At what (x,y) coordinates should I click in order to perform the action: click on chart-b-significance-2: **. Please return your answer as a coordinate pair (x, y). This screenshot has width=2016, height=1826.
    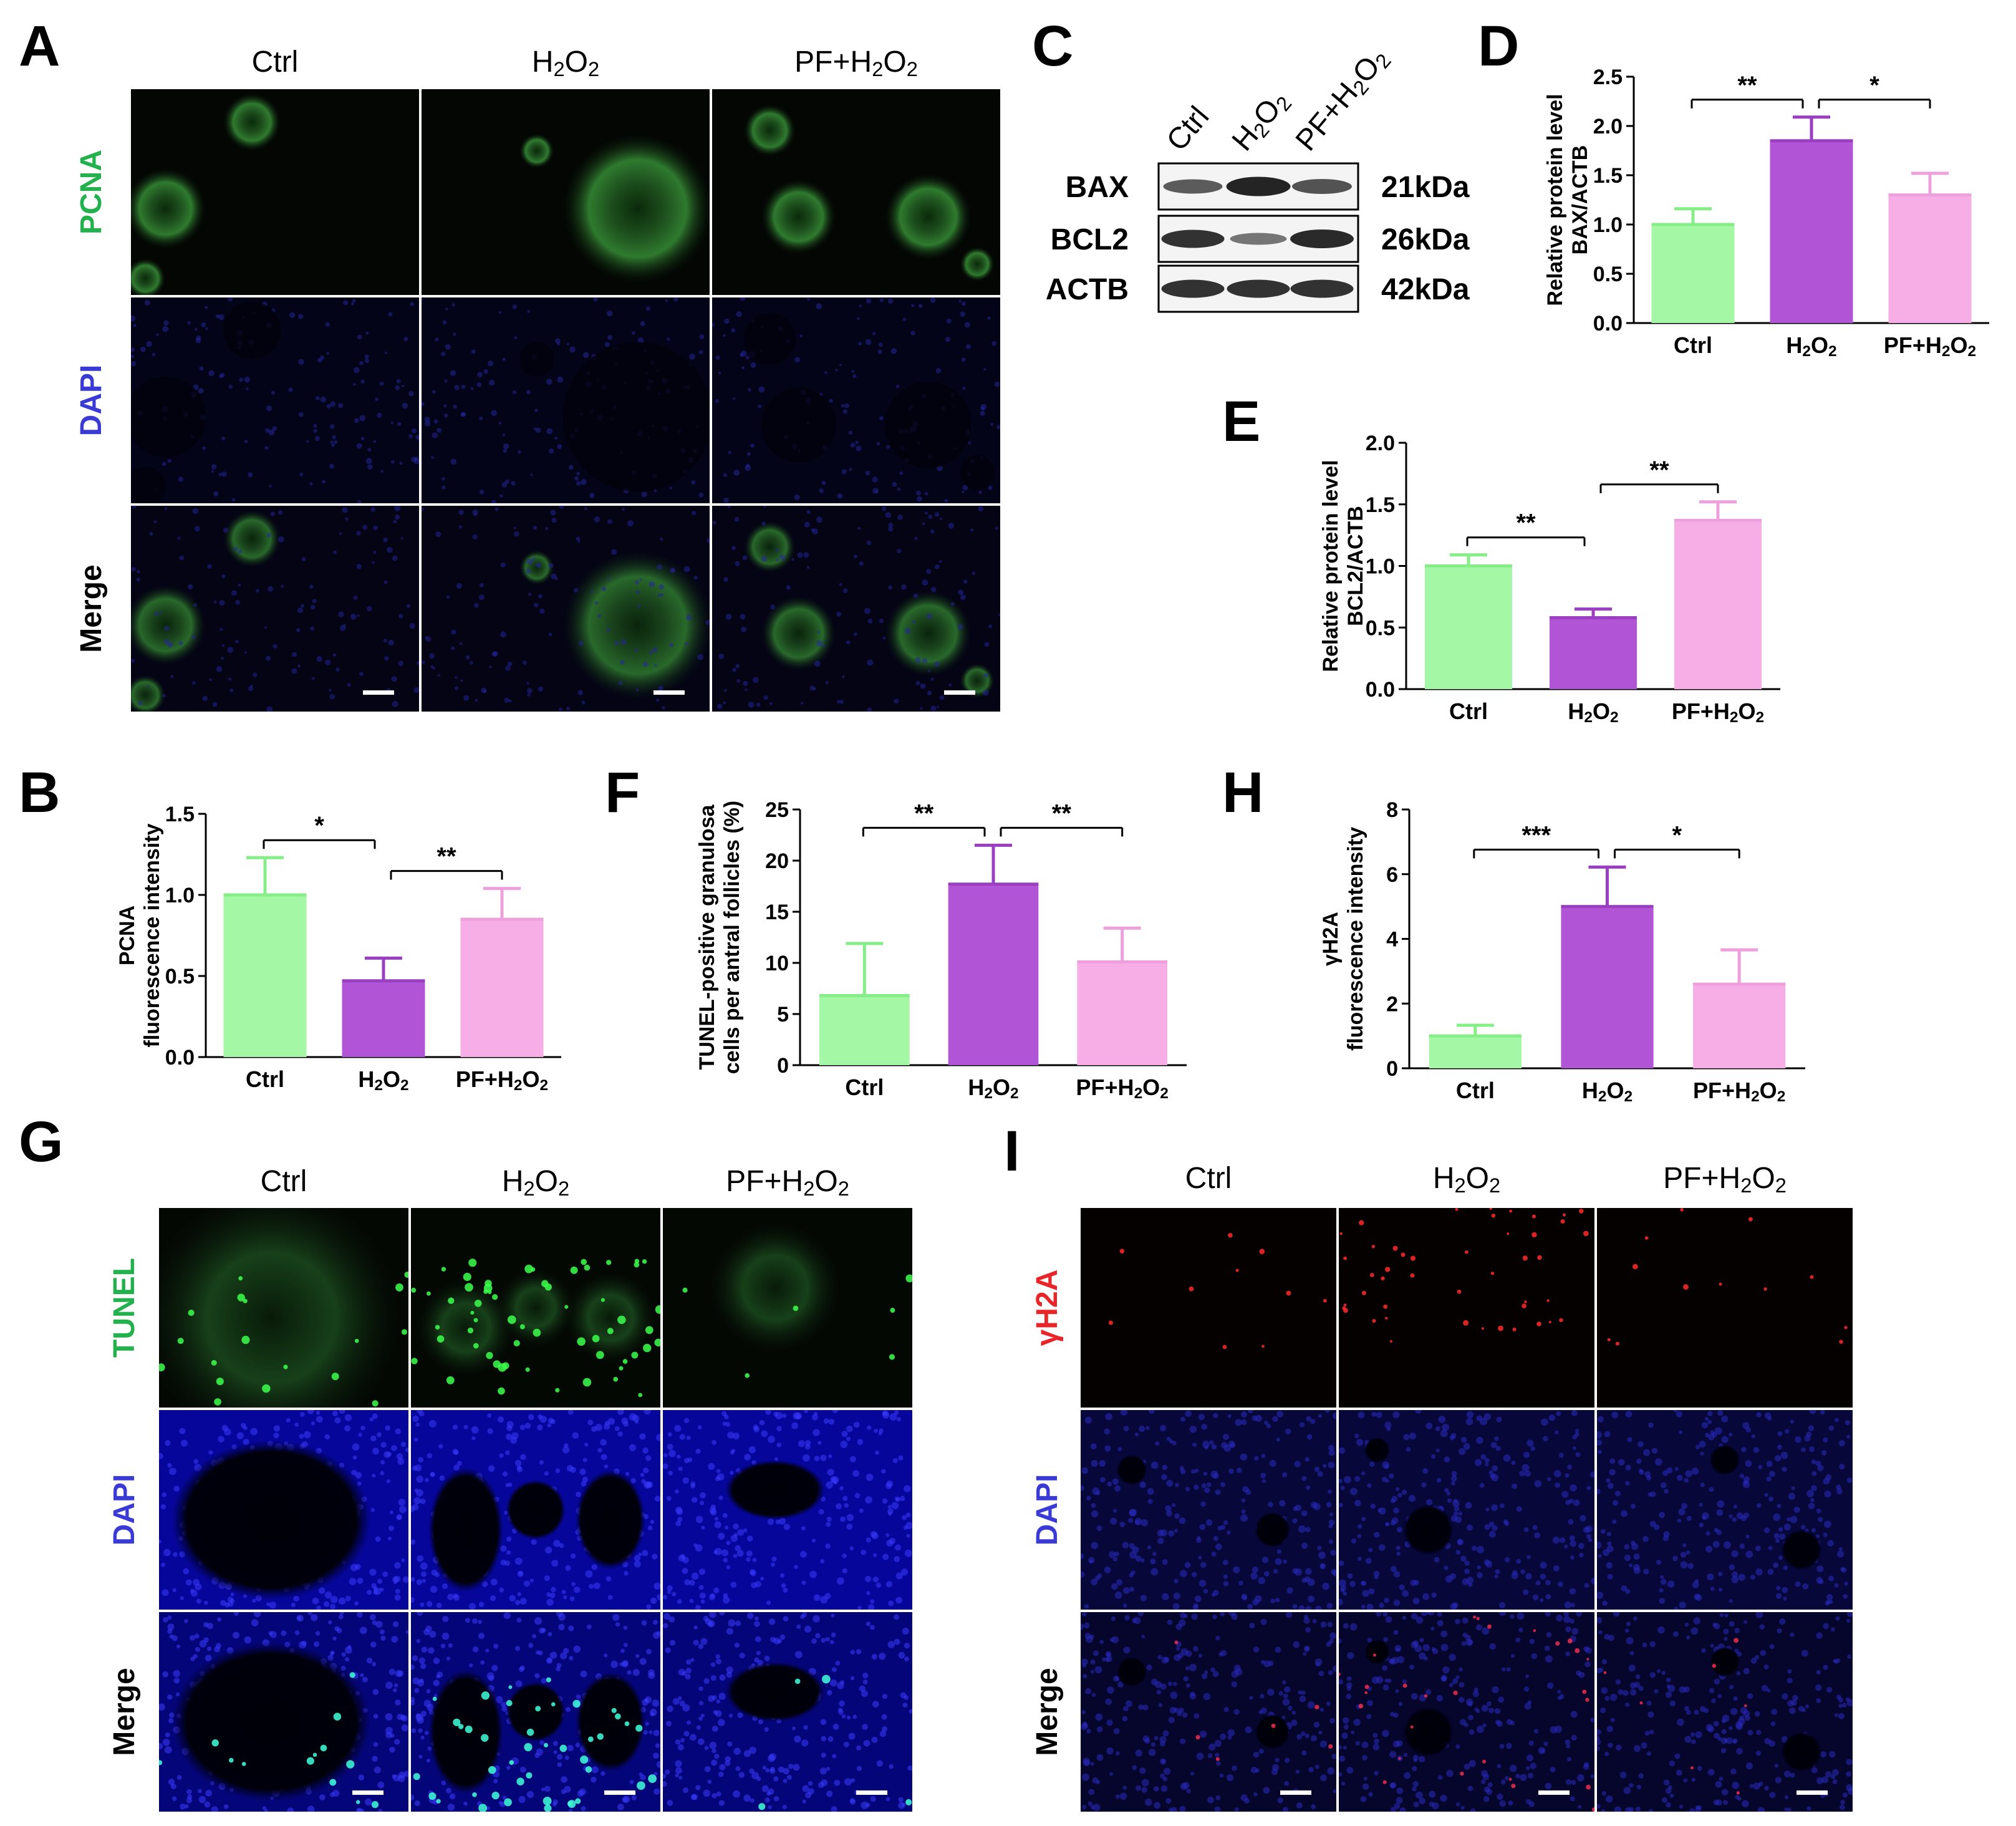
    Looking at the image, I should click on (446, 857).